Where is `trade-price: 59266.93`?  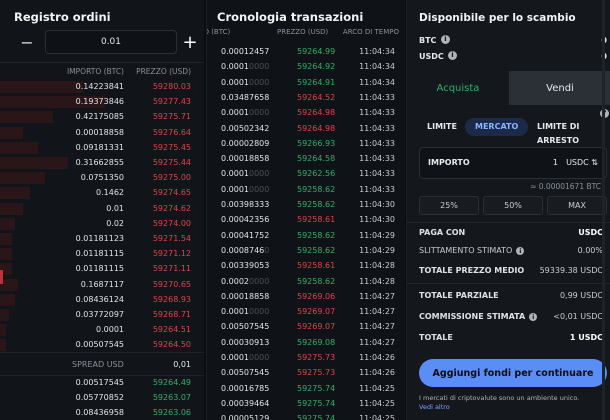
trade-price: 59266.93 is located at coordinates (316, 143).